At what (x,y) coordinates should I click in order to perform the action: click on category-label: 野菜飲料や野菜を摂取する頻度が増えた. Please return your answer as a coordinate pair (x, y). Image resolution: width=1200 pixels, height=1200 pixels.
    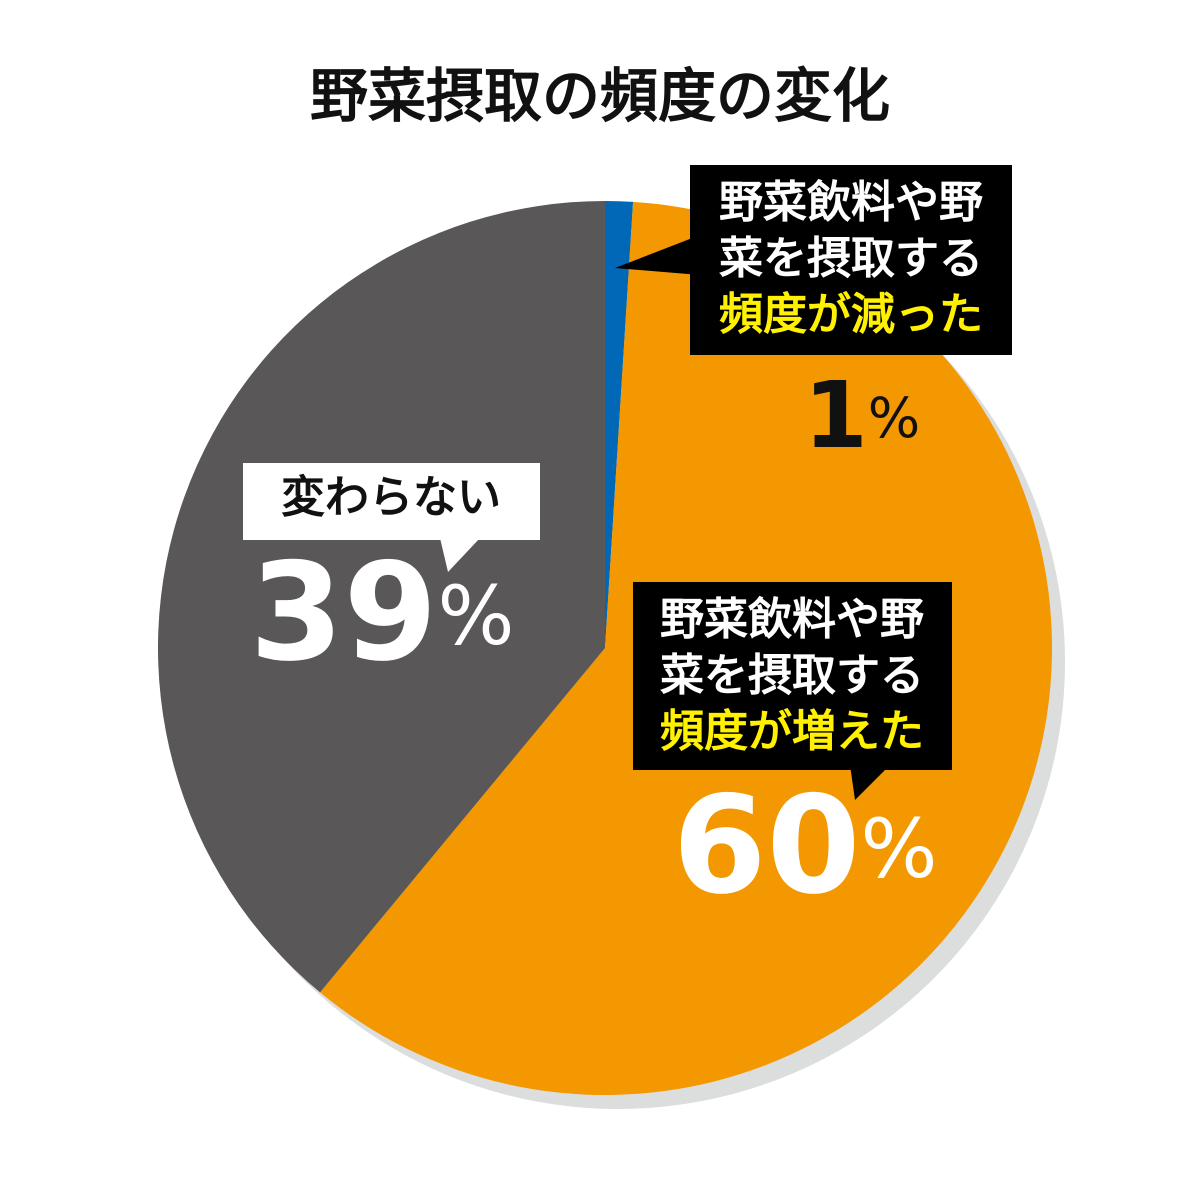
    Looking at the image, I should click on (792, 675).